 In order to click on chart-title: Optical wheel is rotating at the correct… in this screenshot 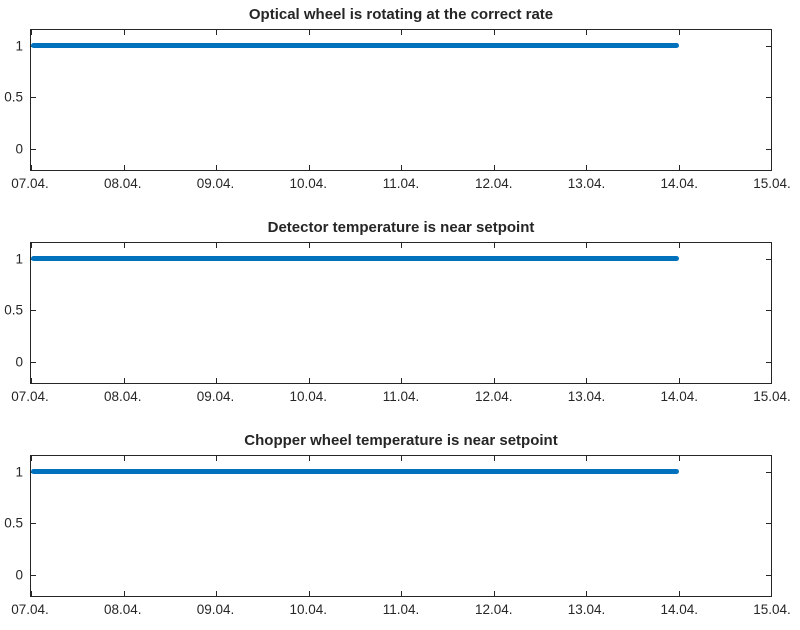, I will do `click(401, 14)`.